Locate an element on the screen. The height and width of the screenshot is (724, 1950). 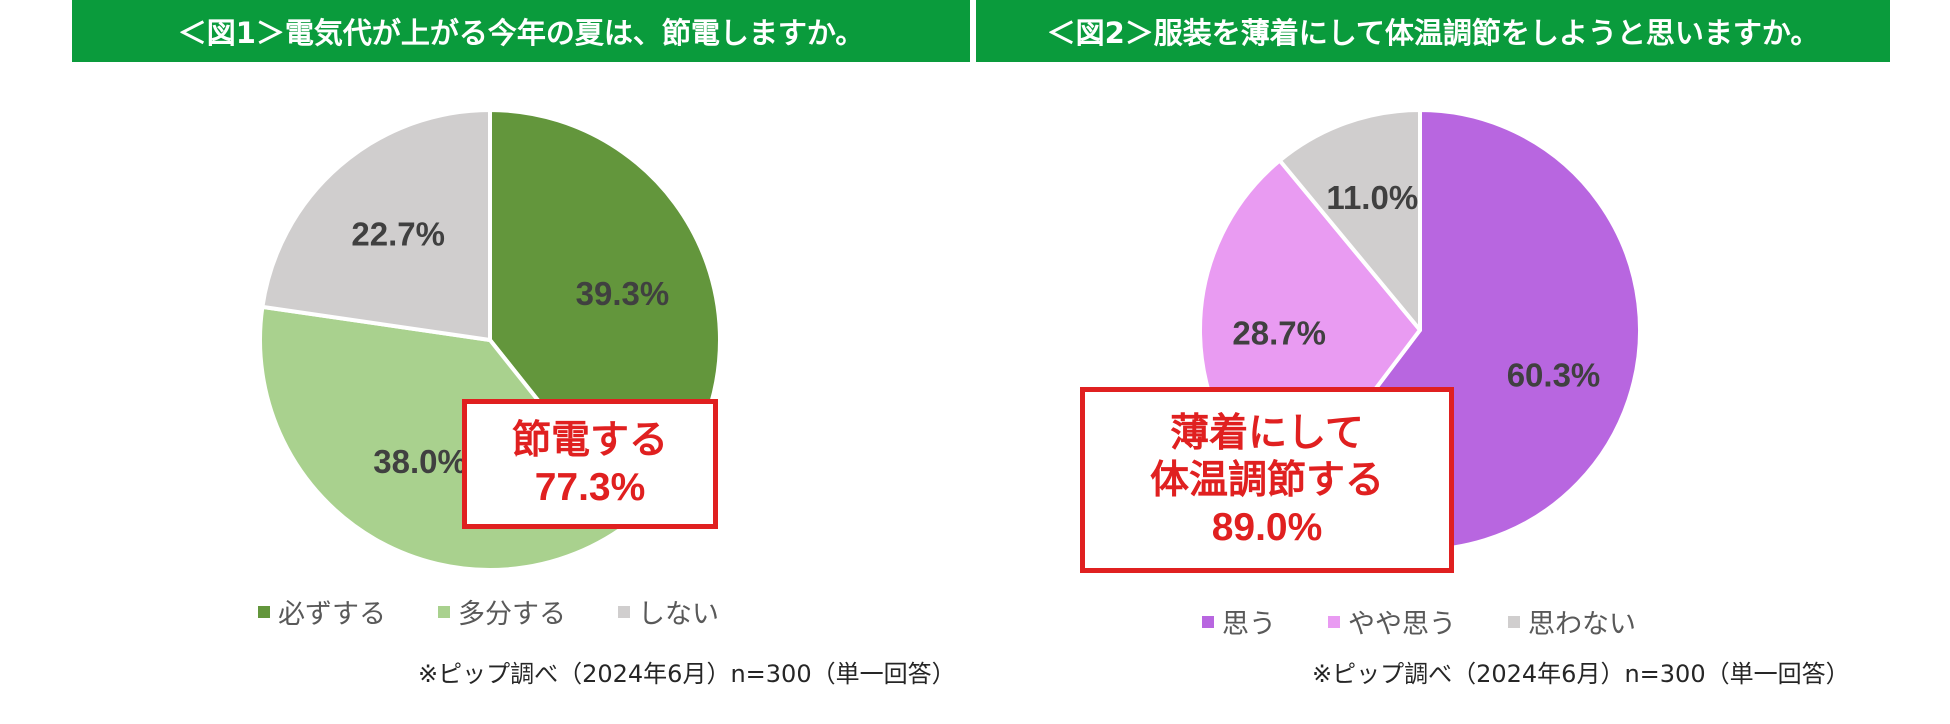
legend-2: 思う やや思う 思わない is located at coordinates (1419, 621).